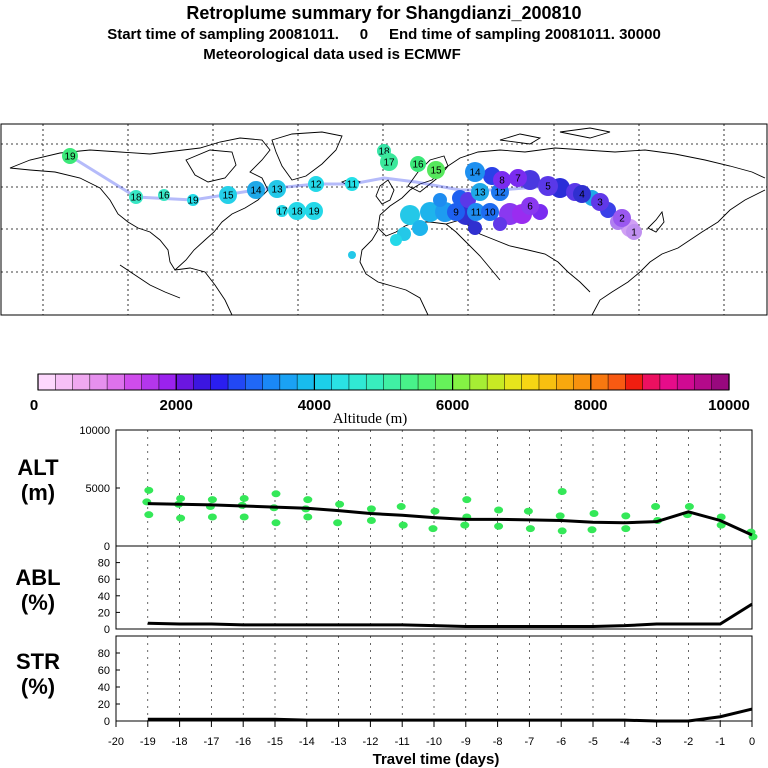 This screenshot has height=768, width=768. Describe the element at coordinates (502, 181) in the screenshot. I see `plume-day-label: 8` at that location.